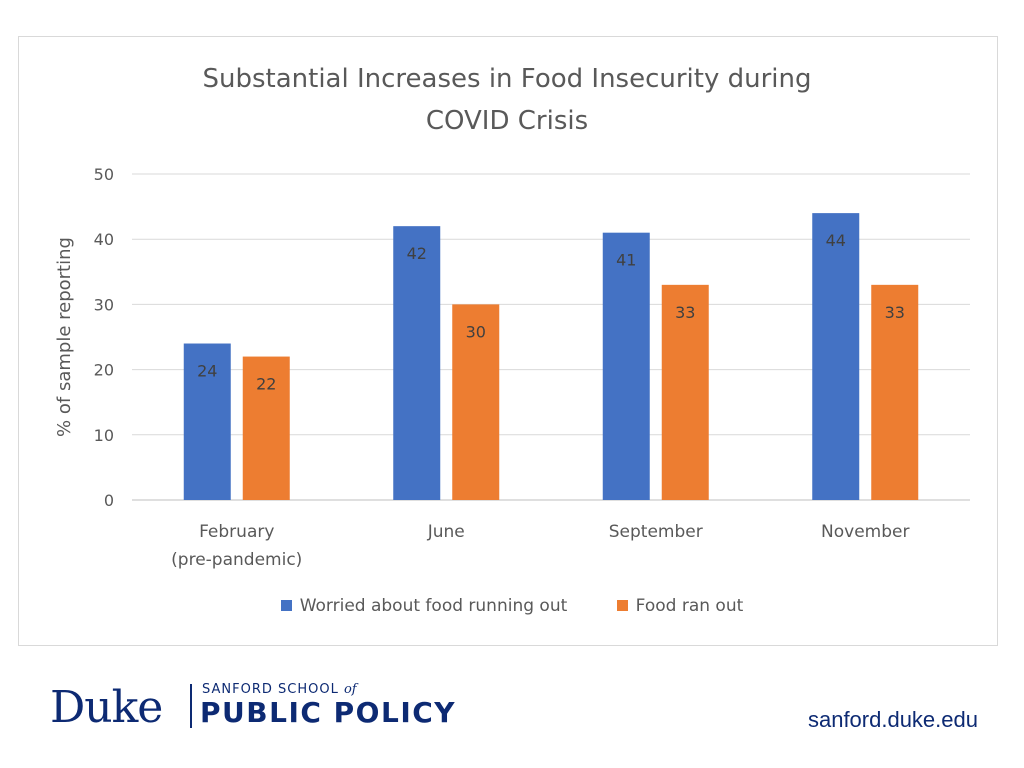 Image resolution: width=1024 pixels, height=768 pixels. What do you see at coordinates (191, 706) in the screenshot?
I see `logo-divider` at bounding box center [191, 706].